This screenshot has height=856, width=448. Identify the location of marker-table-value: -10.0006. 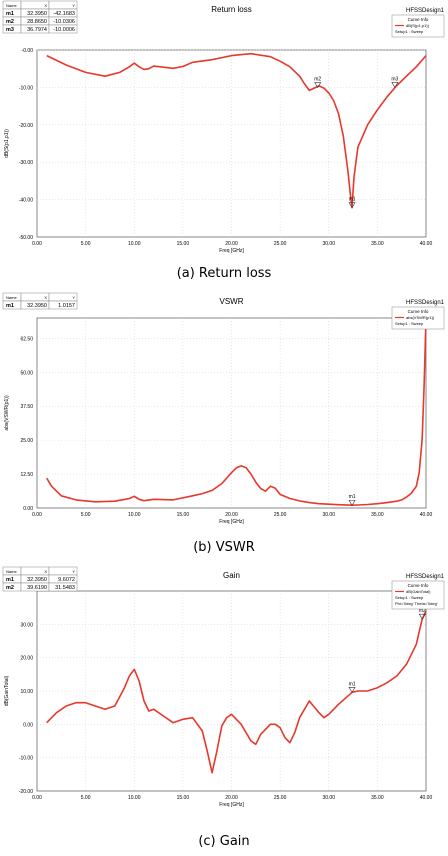
(64, 30).